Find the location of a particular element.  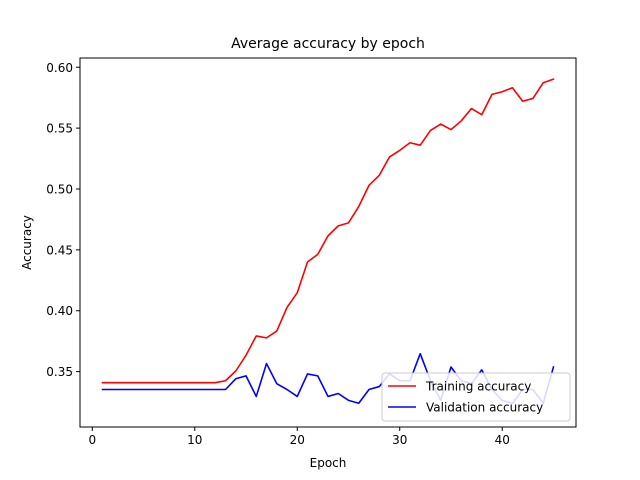

legend-box is located at coordinates (476, 397).